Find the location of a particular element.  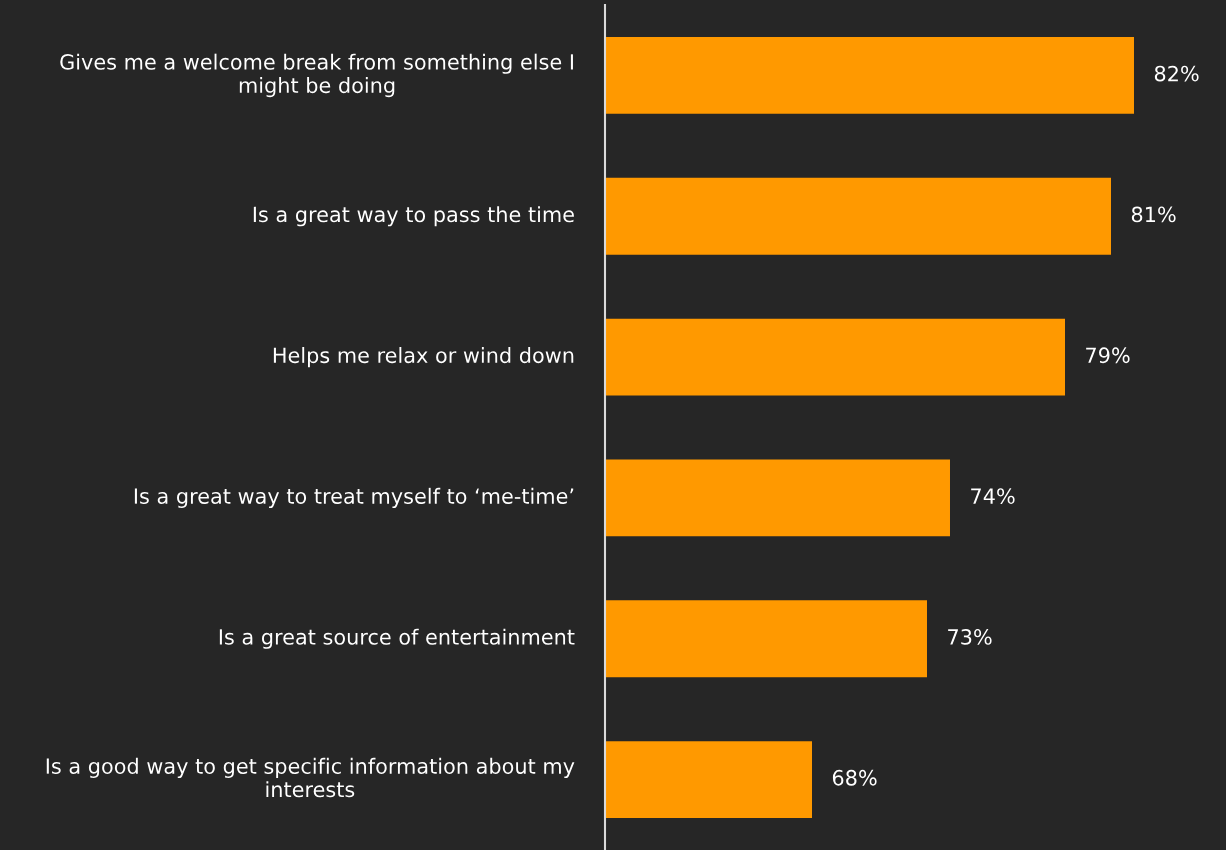

data-label: 68% is located at coordinates (854, 777).